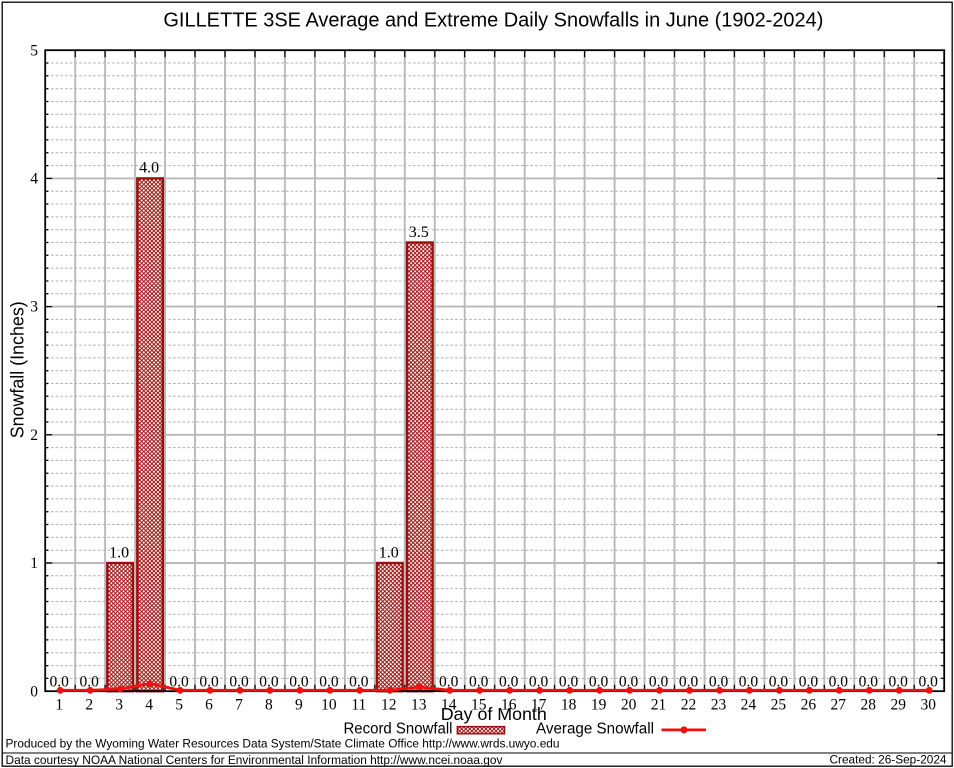  Describe the element at coordinates (509, 704) in the screenshot. I see `svg-text: 16` at that location.